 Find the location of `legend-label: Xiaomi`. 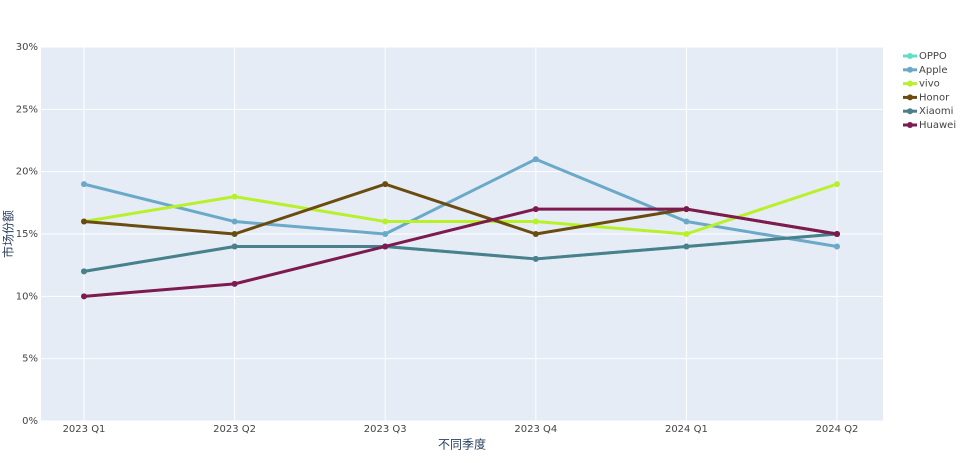

legend-label: Xiaomi is located at coordinates (936, 111).